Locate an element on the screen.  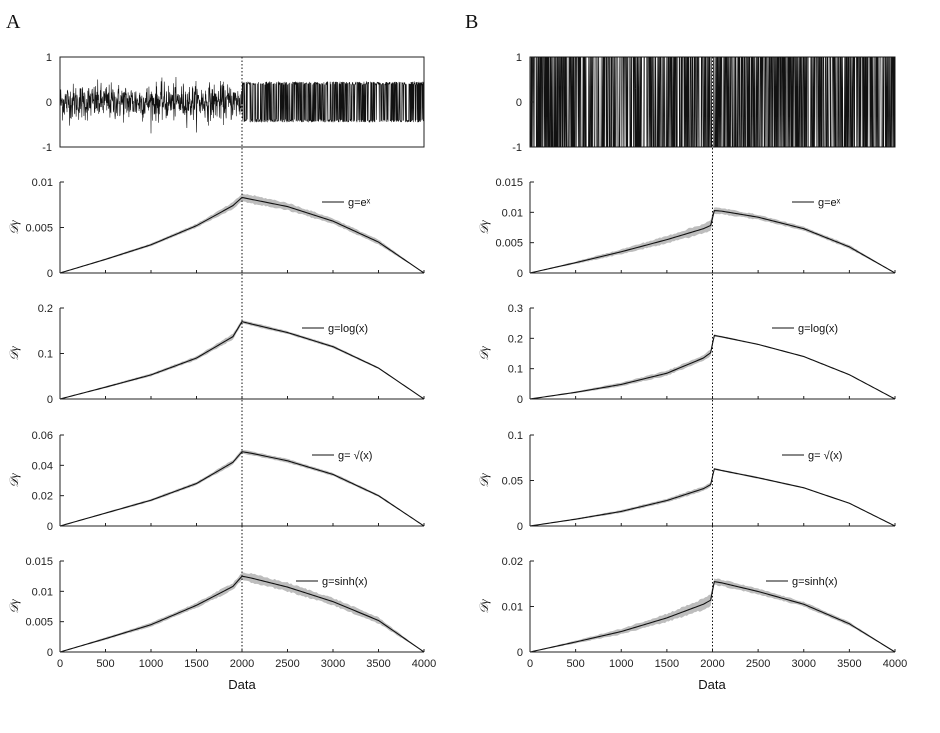
x-axis-label-b: Data is located at coordinates (712, 684).